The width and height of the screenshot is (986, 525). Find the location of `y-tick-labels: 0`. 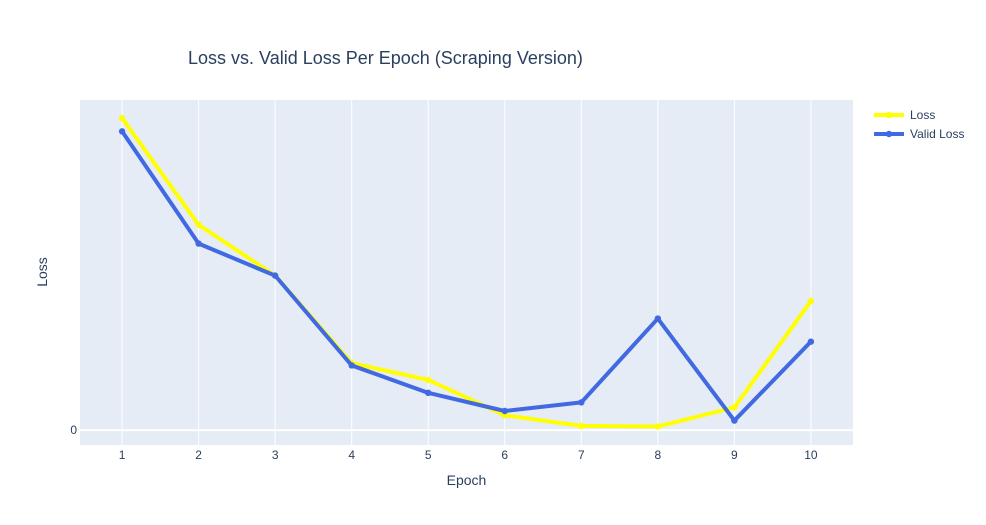

y-tick-labels: 0 is located at coordinates (73, 430).